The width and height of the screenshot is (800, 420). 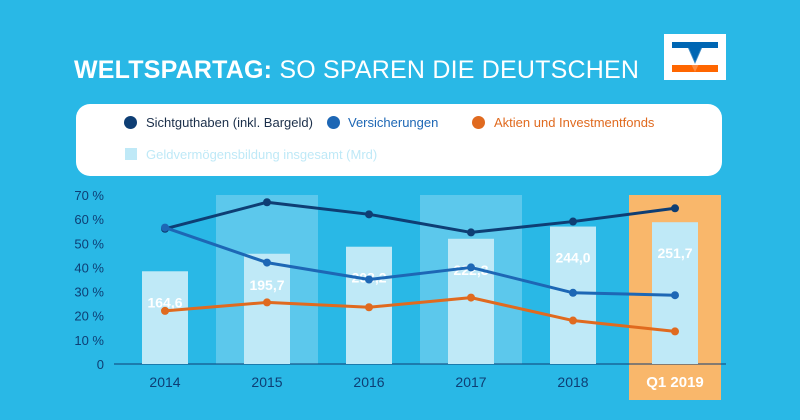 What do you see at coordinates (478, 122) in the screenshot?
I see `legend-marker-aktien` at bounding box center [478, 122].